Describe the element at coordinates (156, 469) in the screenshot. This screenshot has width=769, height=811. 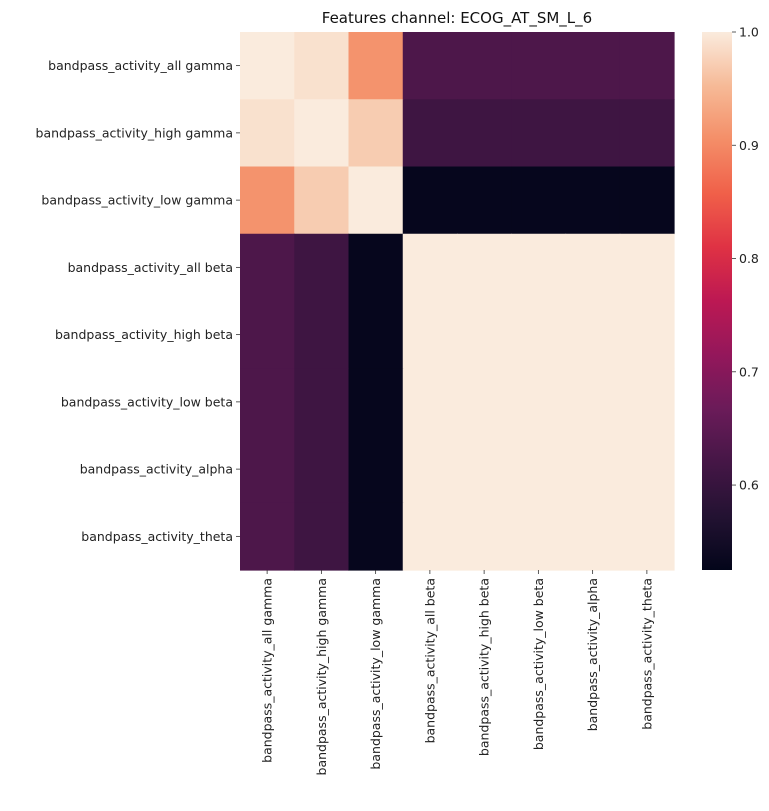
I see `row-label: bandpass_activity_alpha` at that location.